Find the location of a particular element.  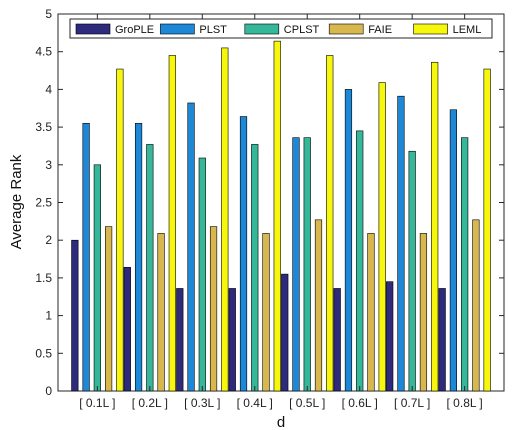

legend-label-leml: LEML is located at coordinates (467, 30).